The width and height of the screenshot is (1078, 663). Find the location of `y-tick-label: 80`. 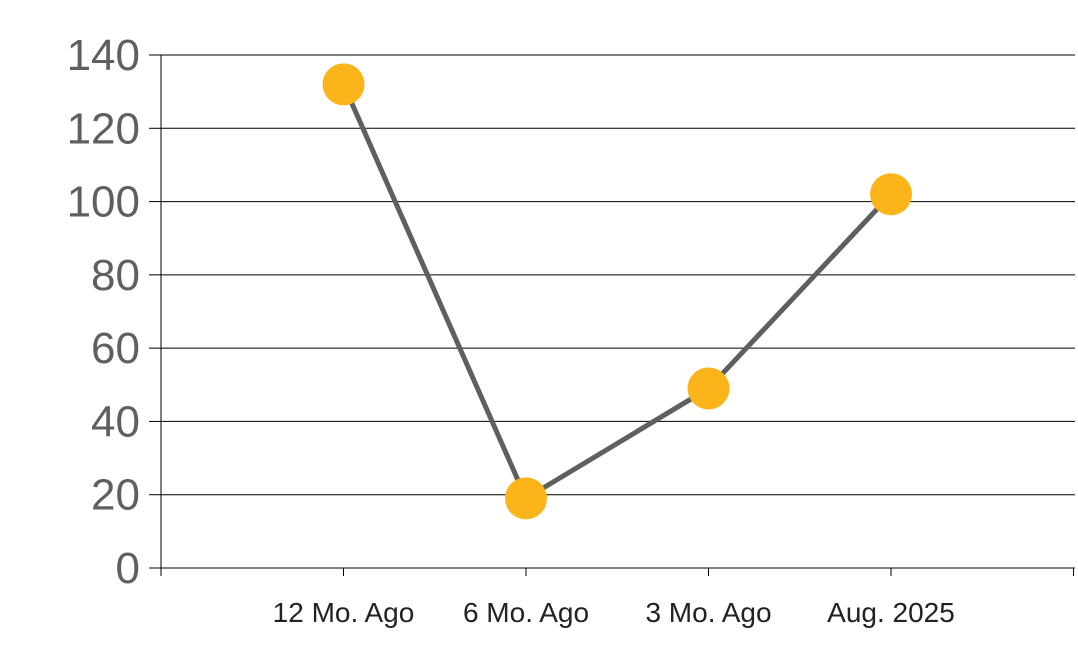

y-tick-label: 80 is located at coordinates (115, 275).